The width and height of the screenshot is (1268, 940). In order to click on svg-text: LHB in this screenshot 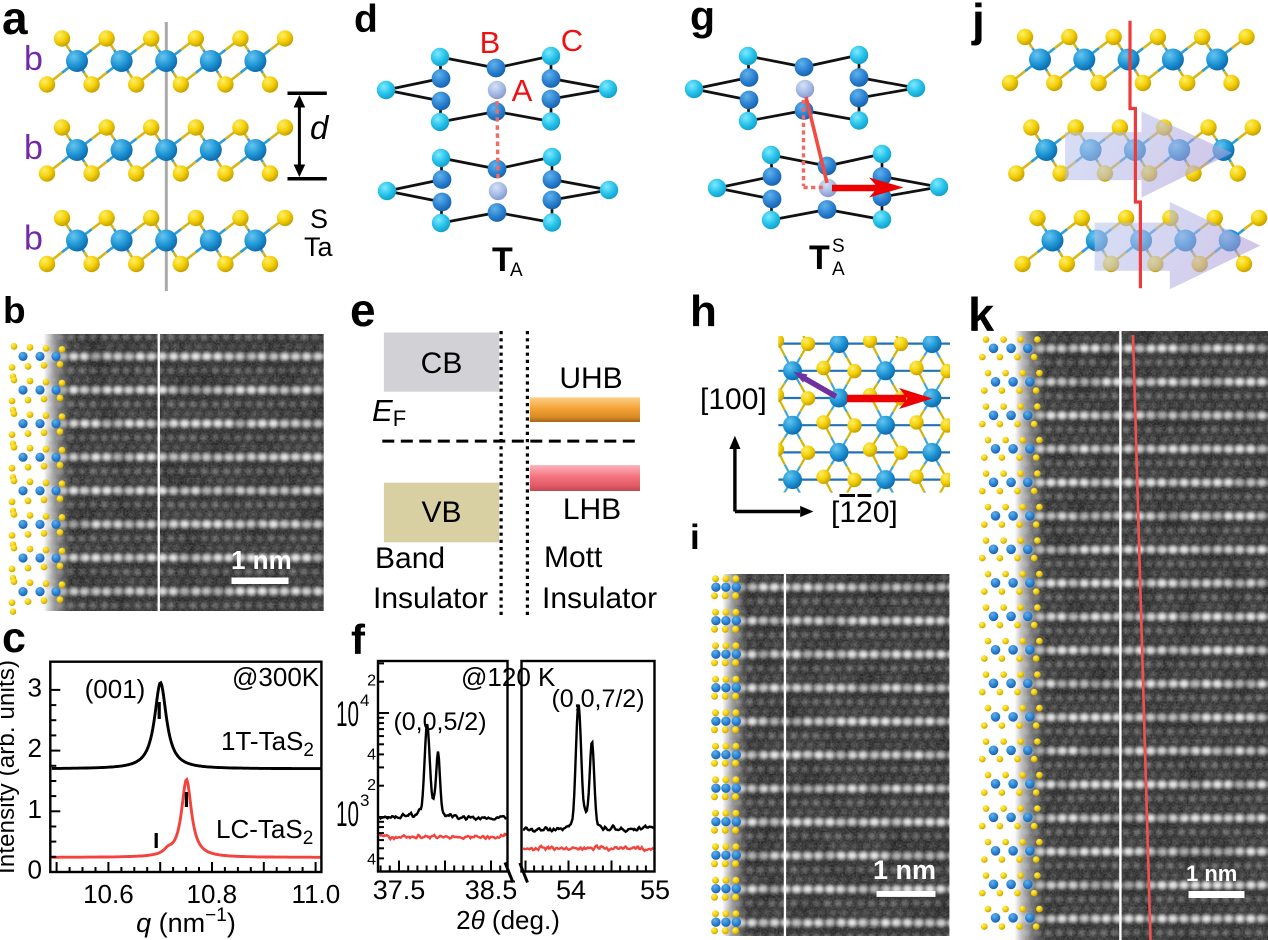, I will do `click(592, 509)`.